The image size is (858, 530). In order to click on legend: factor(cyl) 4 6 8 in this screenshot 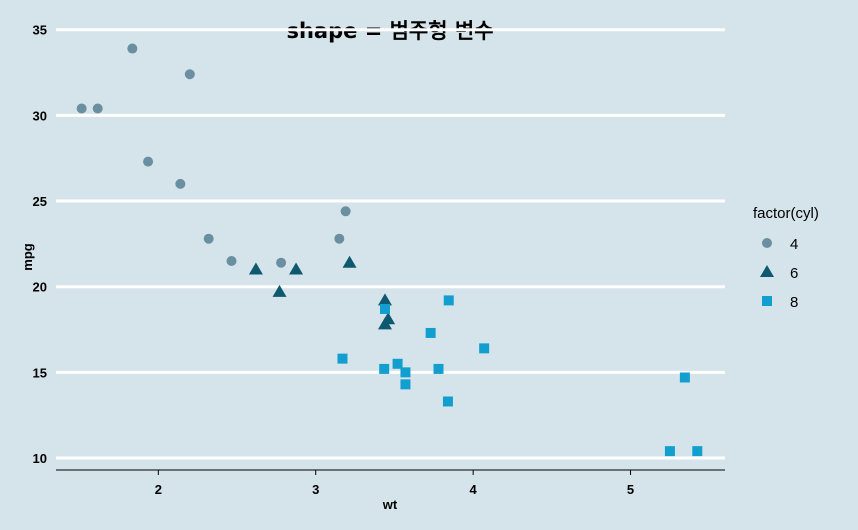, I will do `click(786, 258)`.